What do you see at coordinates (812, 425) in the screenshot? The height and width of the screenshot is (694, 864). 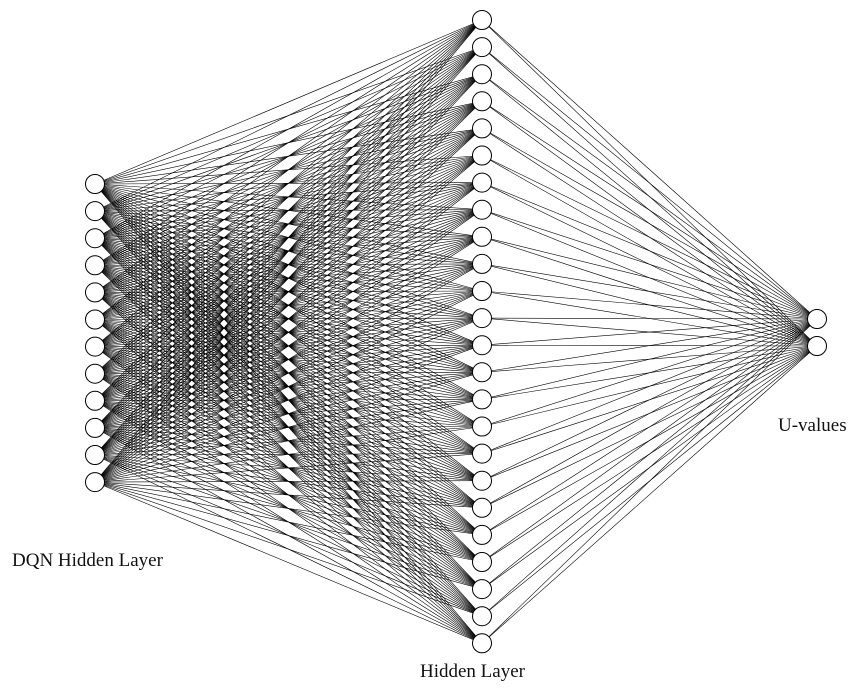 I see `output-layer-label: U-values` at bounding box center [812, 425].